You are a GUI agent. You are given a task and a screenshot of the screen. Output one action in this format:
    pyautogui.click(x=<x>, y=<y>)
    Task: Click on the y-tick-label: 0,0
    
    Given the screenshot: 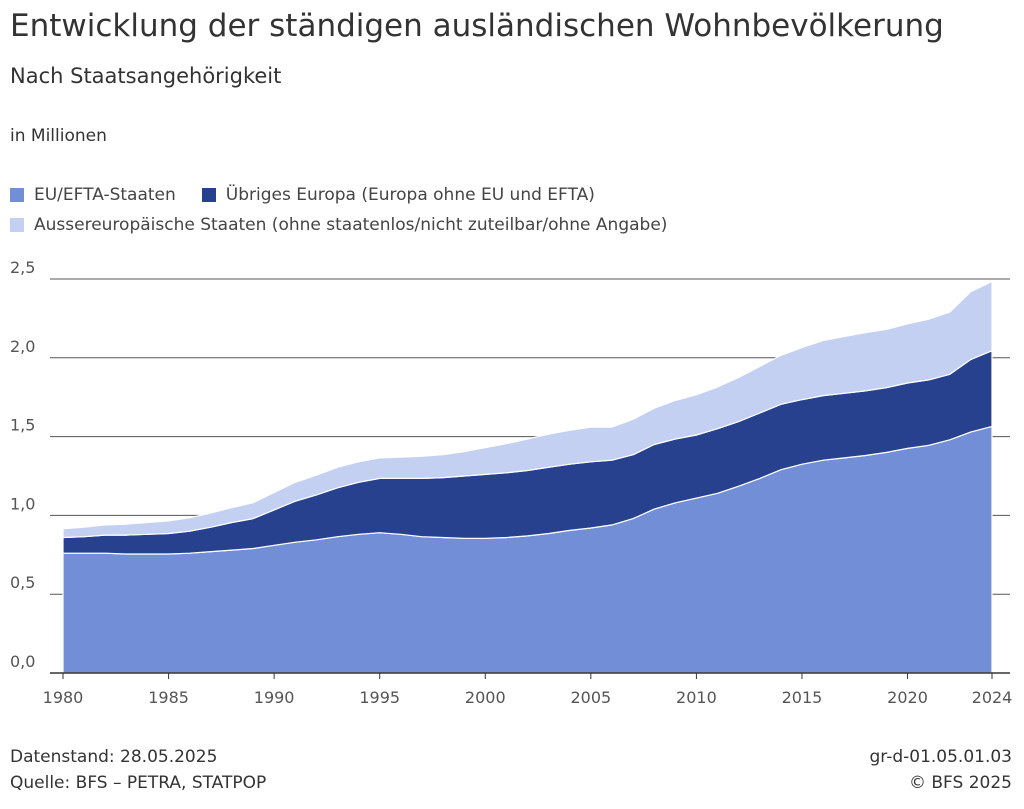 What is the action you would take?
    pyautogui.click(x=22, y=661)
    